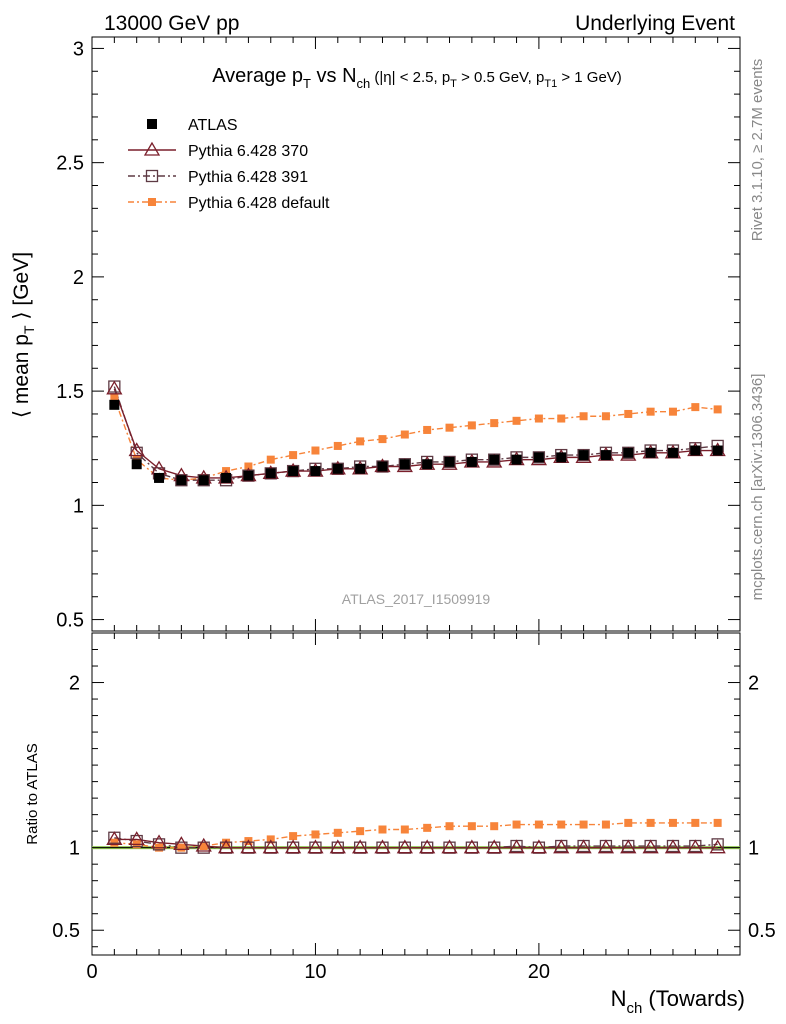 This screenshot has height=1024, width=786. I want to click on y-tick-label-right: 0.5, so click(762, 931).